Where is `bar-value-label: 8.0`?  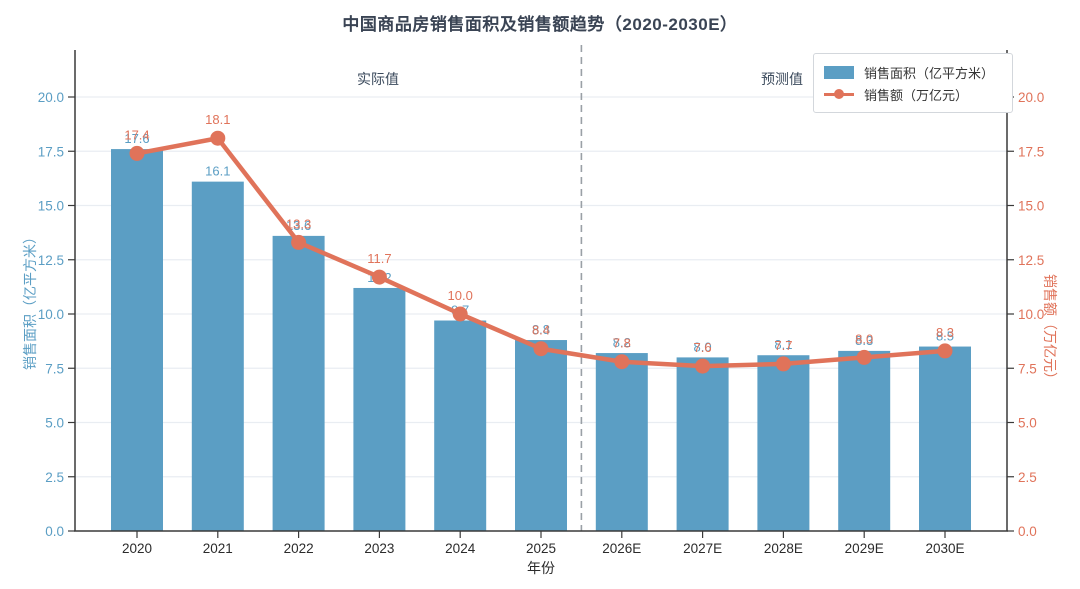 bar-value-label: 8.0 is located at coordinates (703, 346).